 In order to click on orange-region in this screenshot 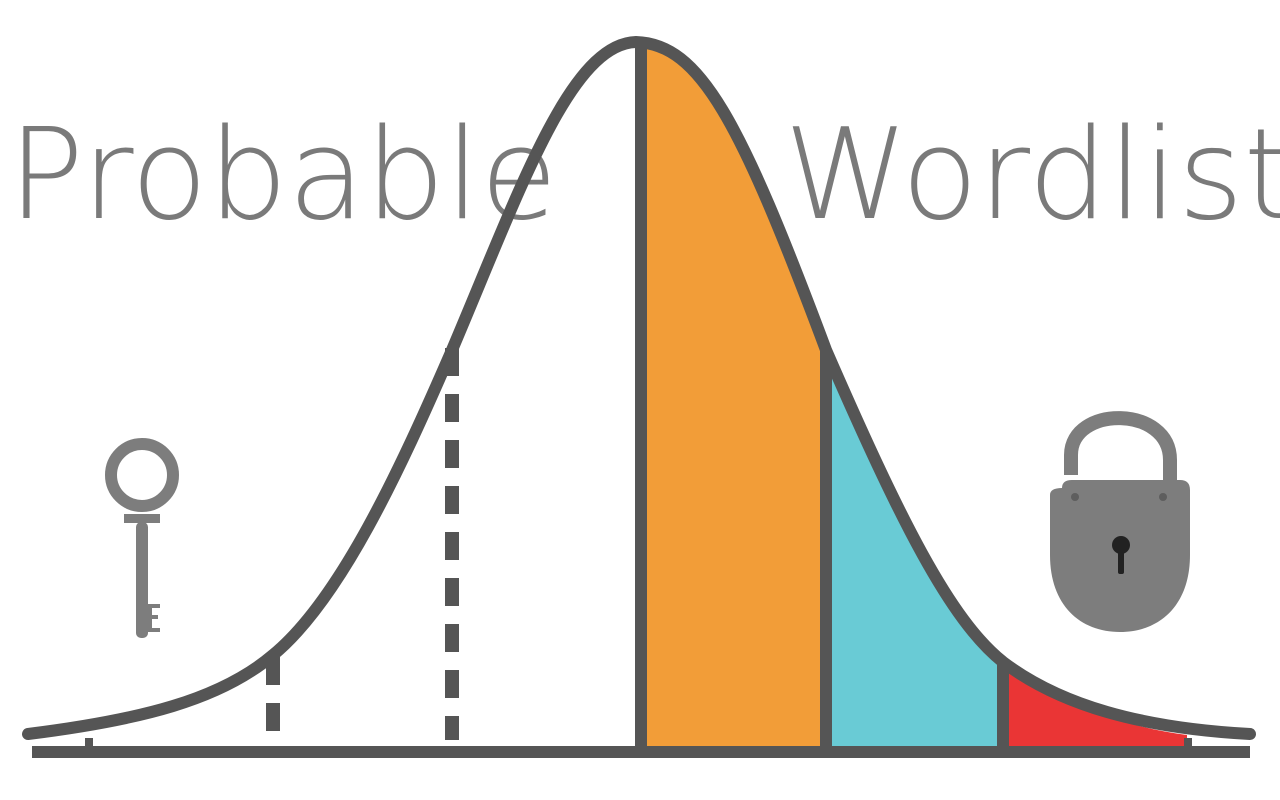, I will do `click(733, 395)`.